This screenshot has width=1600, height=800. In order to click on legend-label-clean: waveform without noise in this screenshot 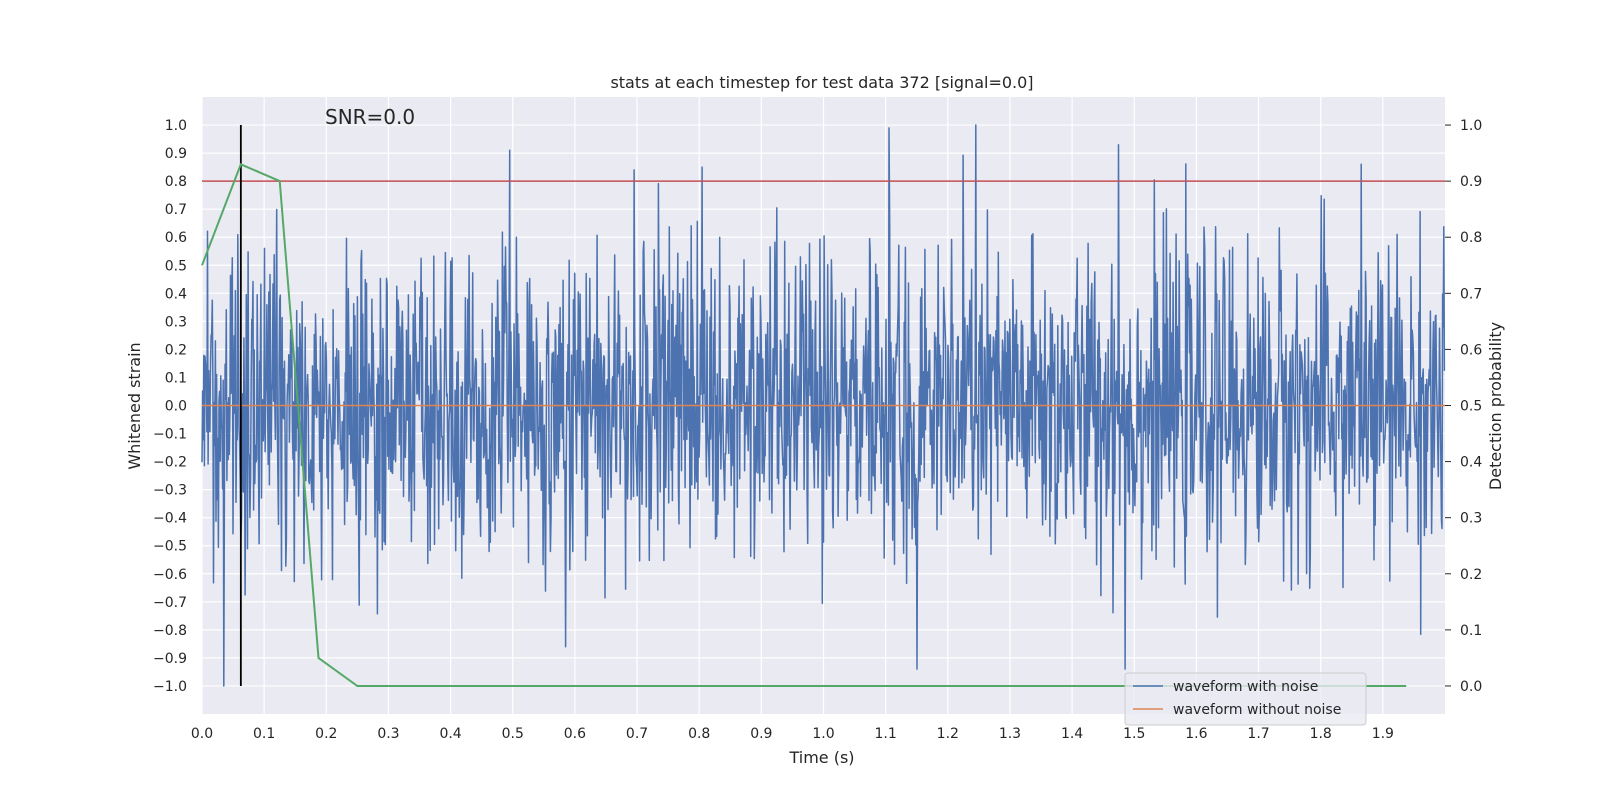, I will do `click(1257, 710)`.